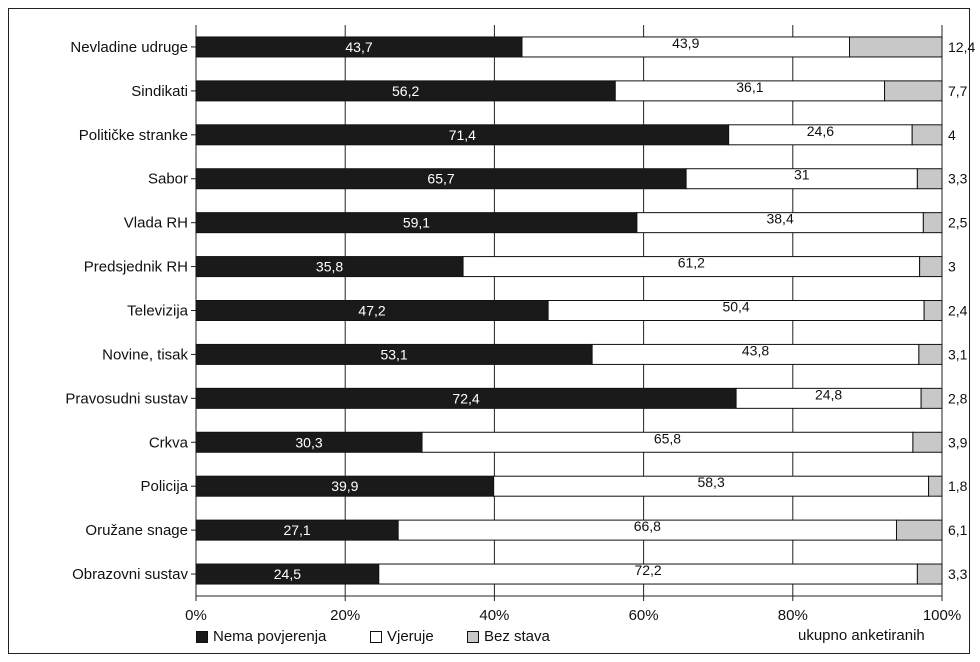 The width and height of the screenshot is (980, 662). What do you see at coordinates (735, 307) in the screenshot?
I see `data-label-vjeruje: 50,4` at bounding box center [735, 307].